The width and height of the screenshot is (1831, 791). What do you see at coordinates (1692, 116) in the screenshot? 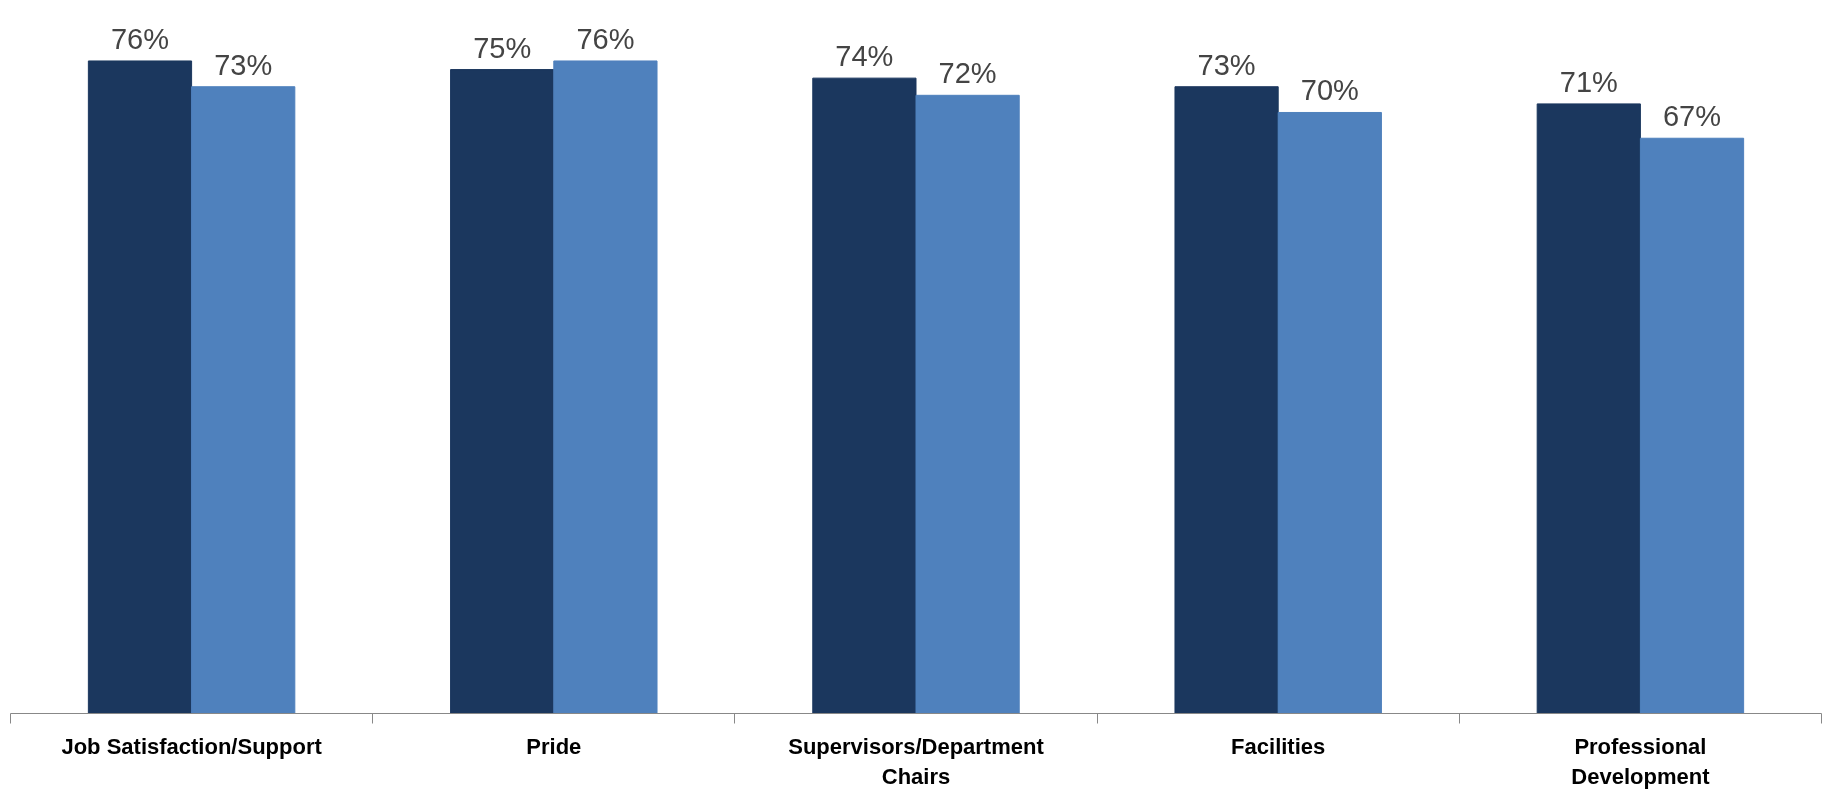
I see `data-label: 67%` at bounding box center [1692, 116].